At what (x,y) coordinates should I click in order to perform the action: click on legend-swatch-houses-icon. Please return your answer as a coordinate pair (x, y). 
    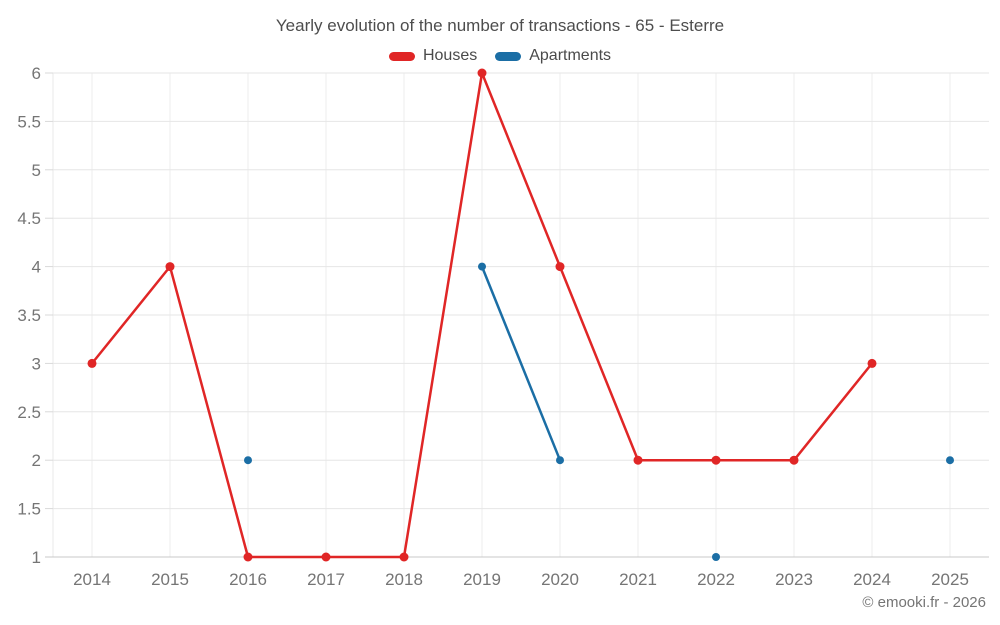
    Looking at the image, I should click on (401, 56).